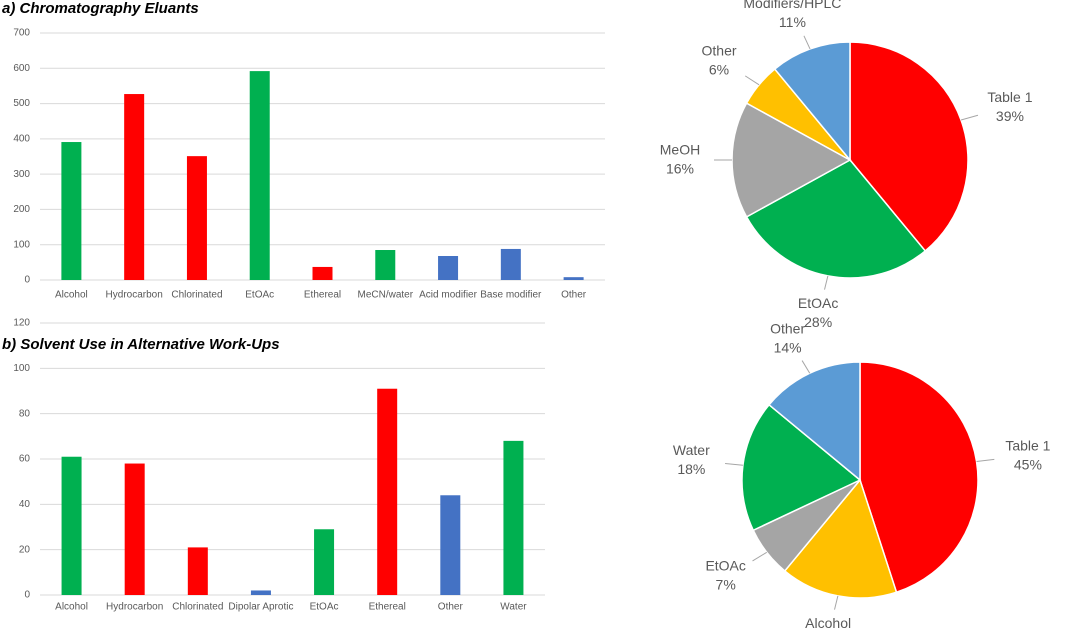 This screenshot has height=635, width=1080. What do you see at coordinates (260, 607) in the screenshot?
I see `x-tick-label: Dipolar Aprotic` at bounding box center [260, 607].